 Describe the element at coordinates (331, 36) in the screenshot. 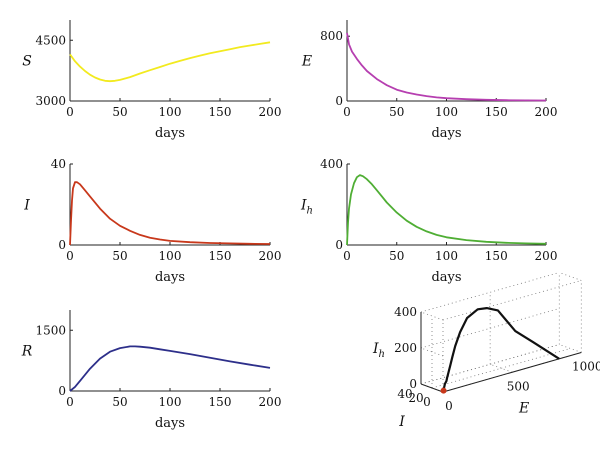

I see `y-tick-label: 800` at that location.